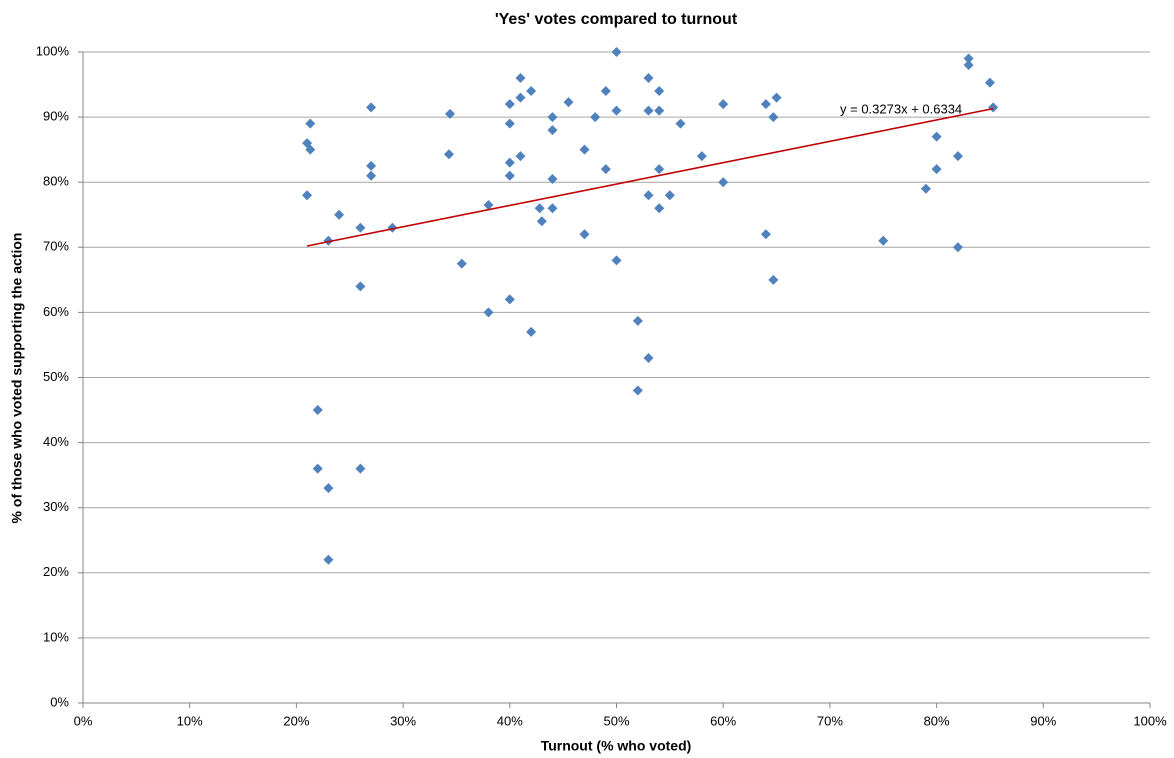 This screenshot has width=1174, height=758. I want to click on x-tick-label: 80%, so click(937, 720).